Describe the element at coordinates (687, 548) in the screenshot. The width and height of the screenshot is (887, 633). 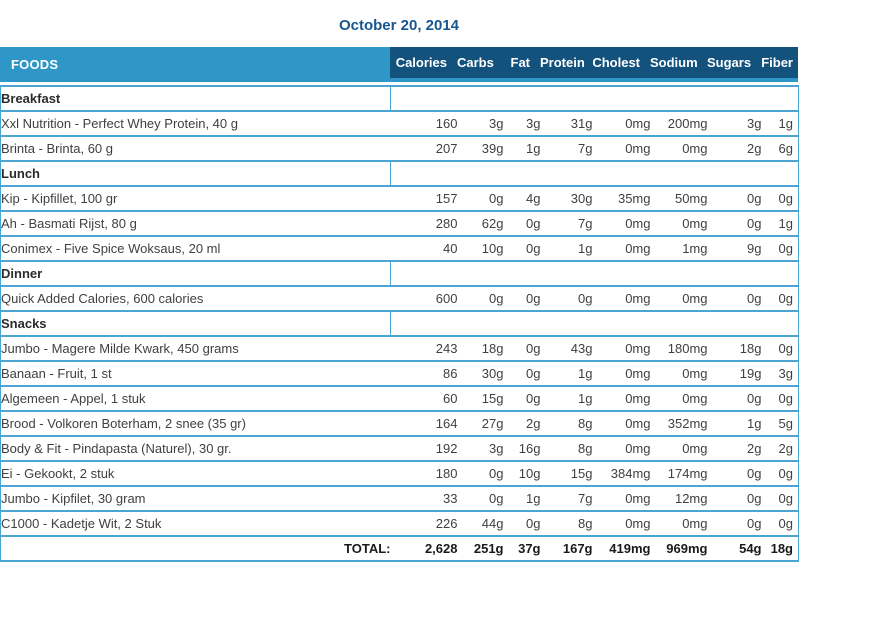
I see `total-value-cell: 969mg` at that location.